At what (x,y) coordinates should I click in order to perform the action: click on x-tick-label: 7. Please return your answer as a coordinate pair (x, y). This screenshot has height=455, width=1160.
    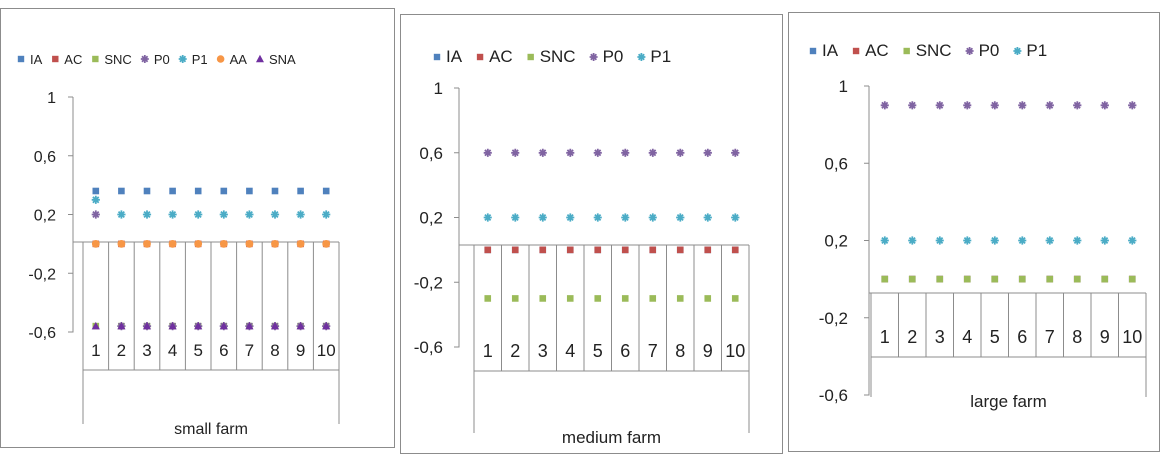
    Looking at the image, I should click on (249, 350).